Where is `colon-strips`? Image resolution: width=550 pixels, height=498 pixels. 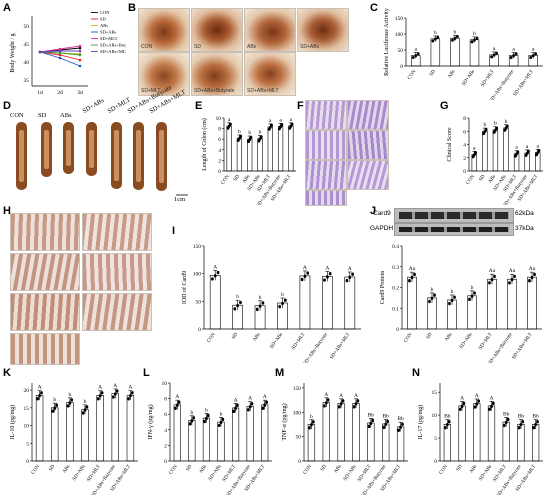 colon-strips is located at coordinates (102, 159).